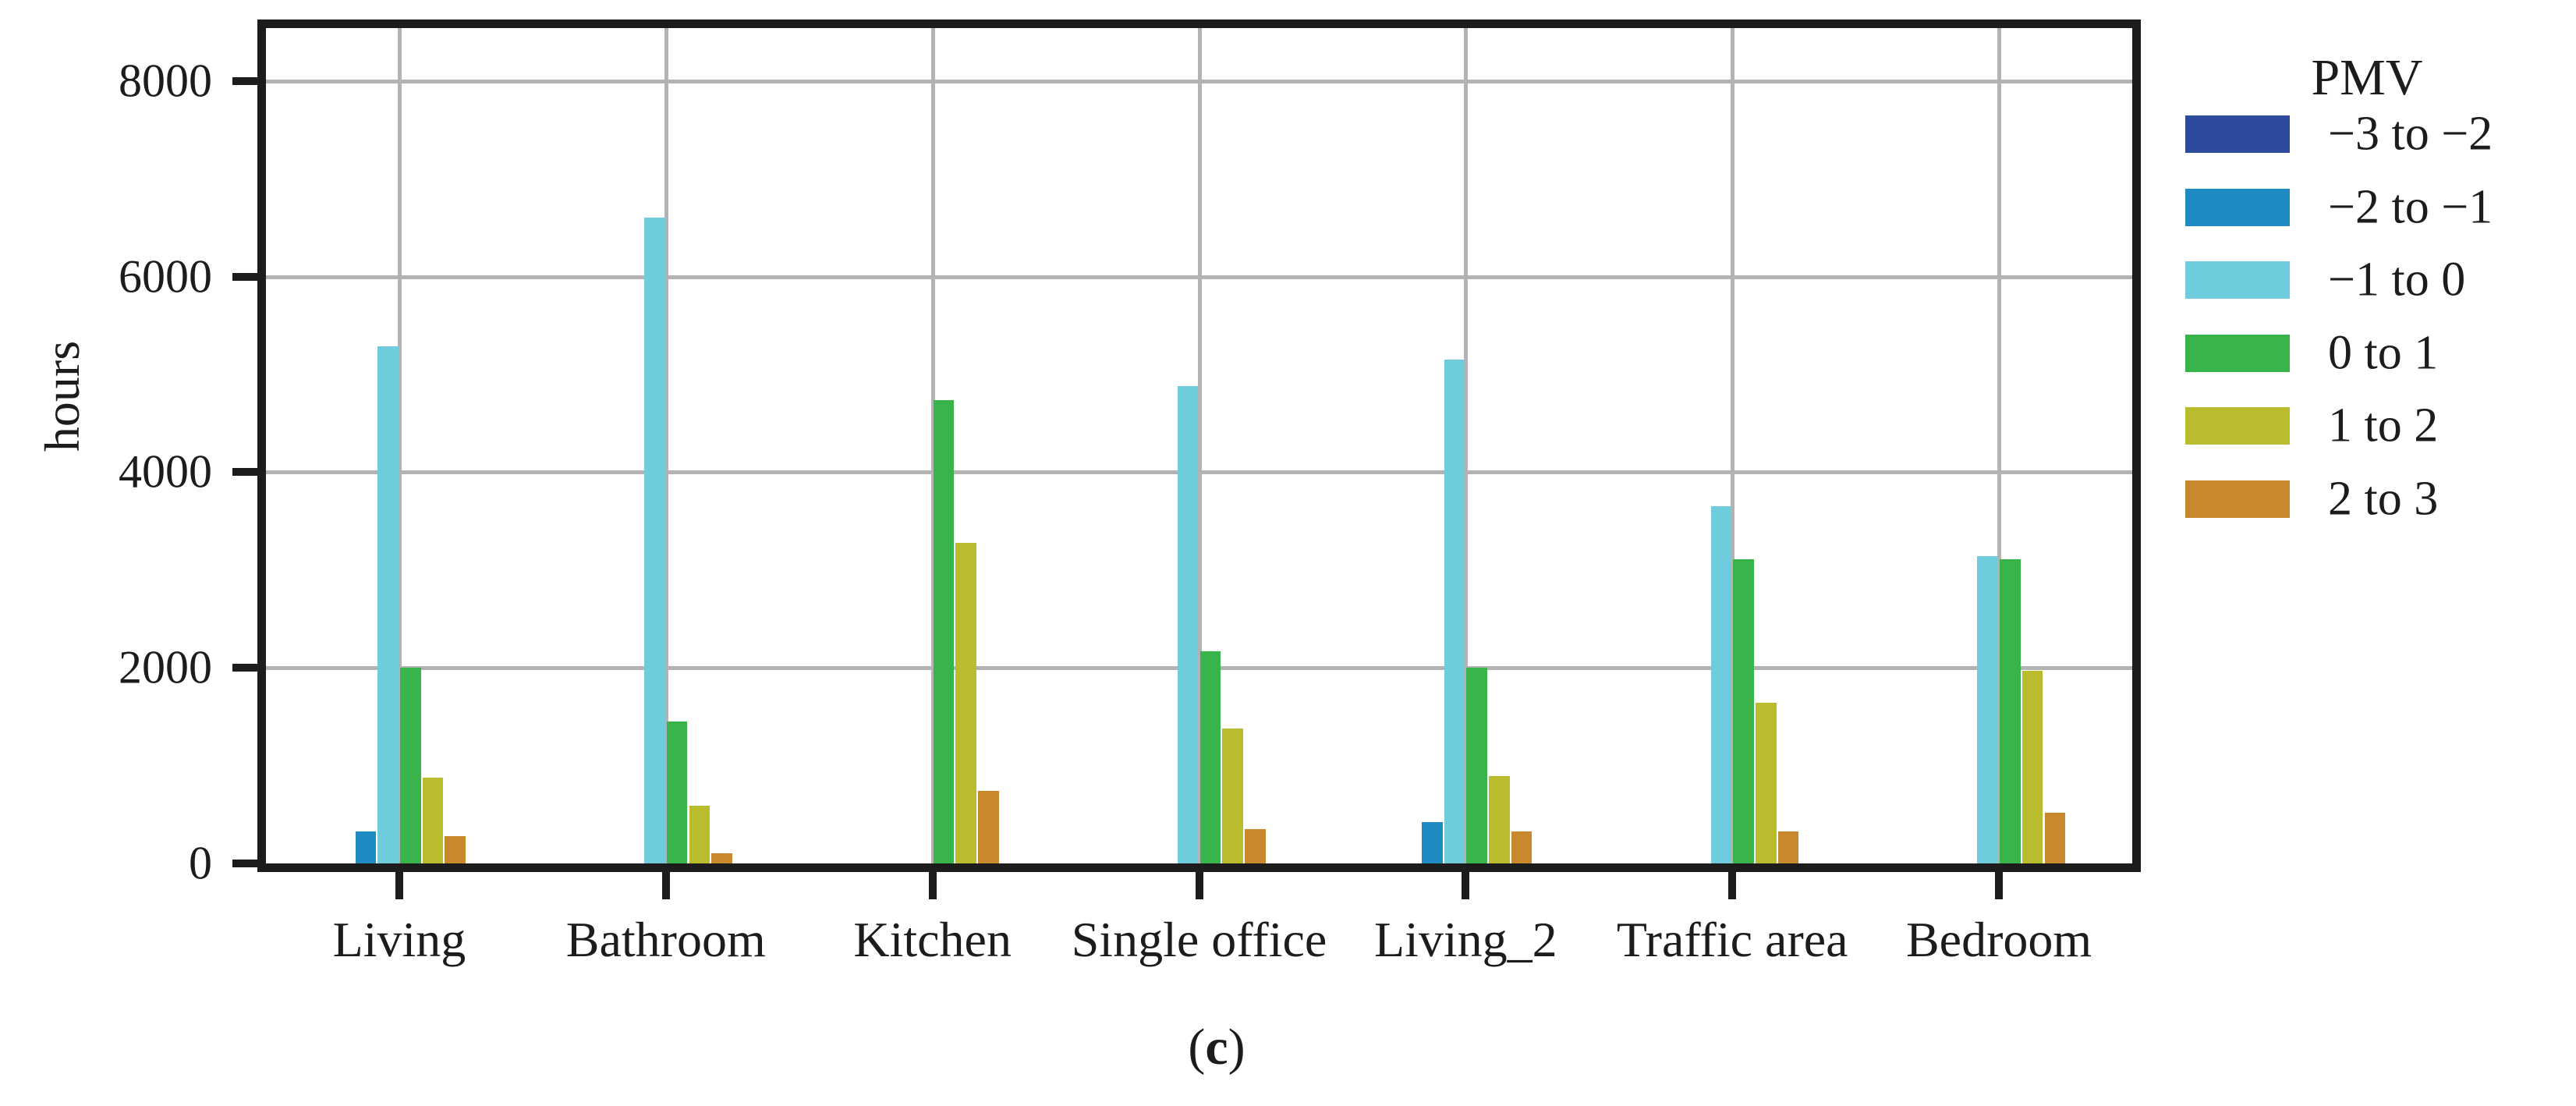  What do you see at coordinates (1199, 939) in the screenshot?
I see `x-tick-label: Single office` at bounding box center [1199, 939].